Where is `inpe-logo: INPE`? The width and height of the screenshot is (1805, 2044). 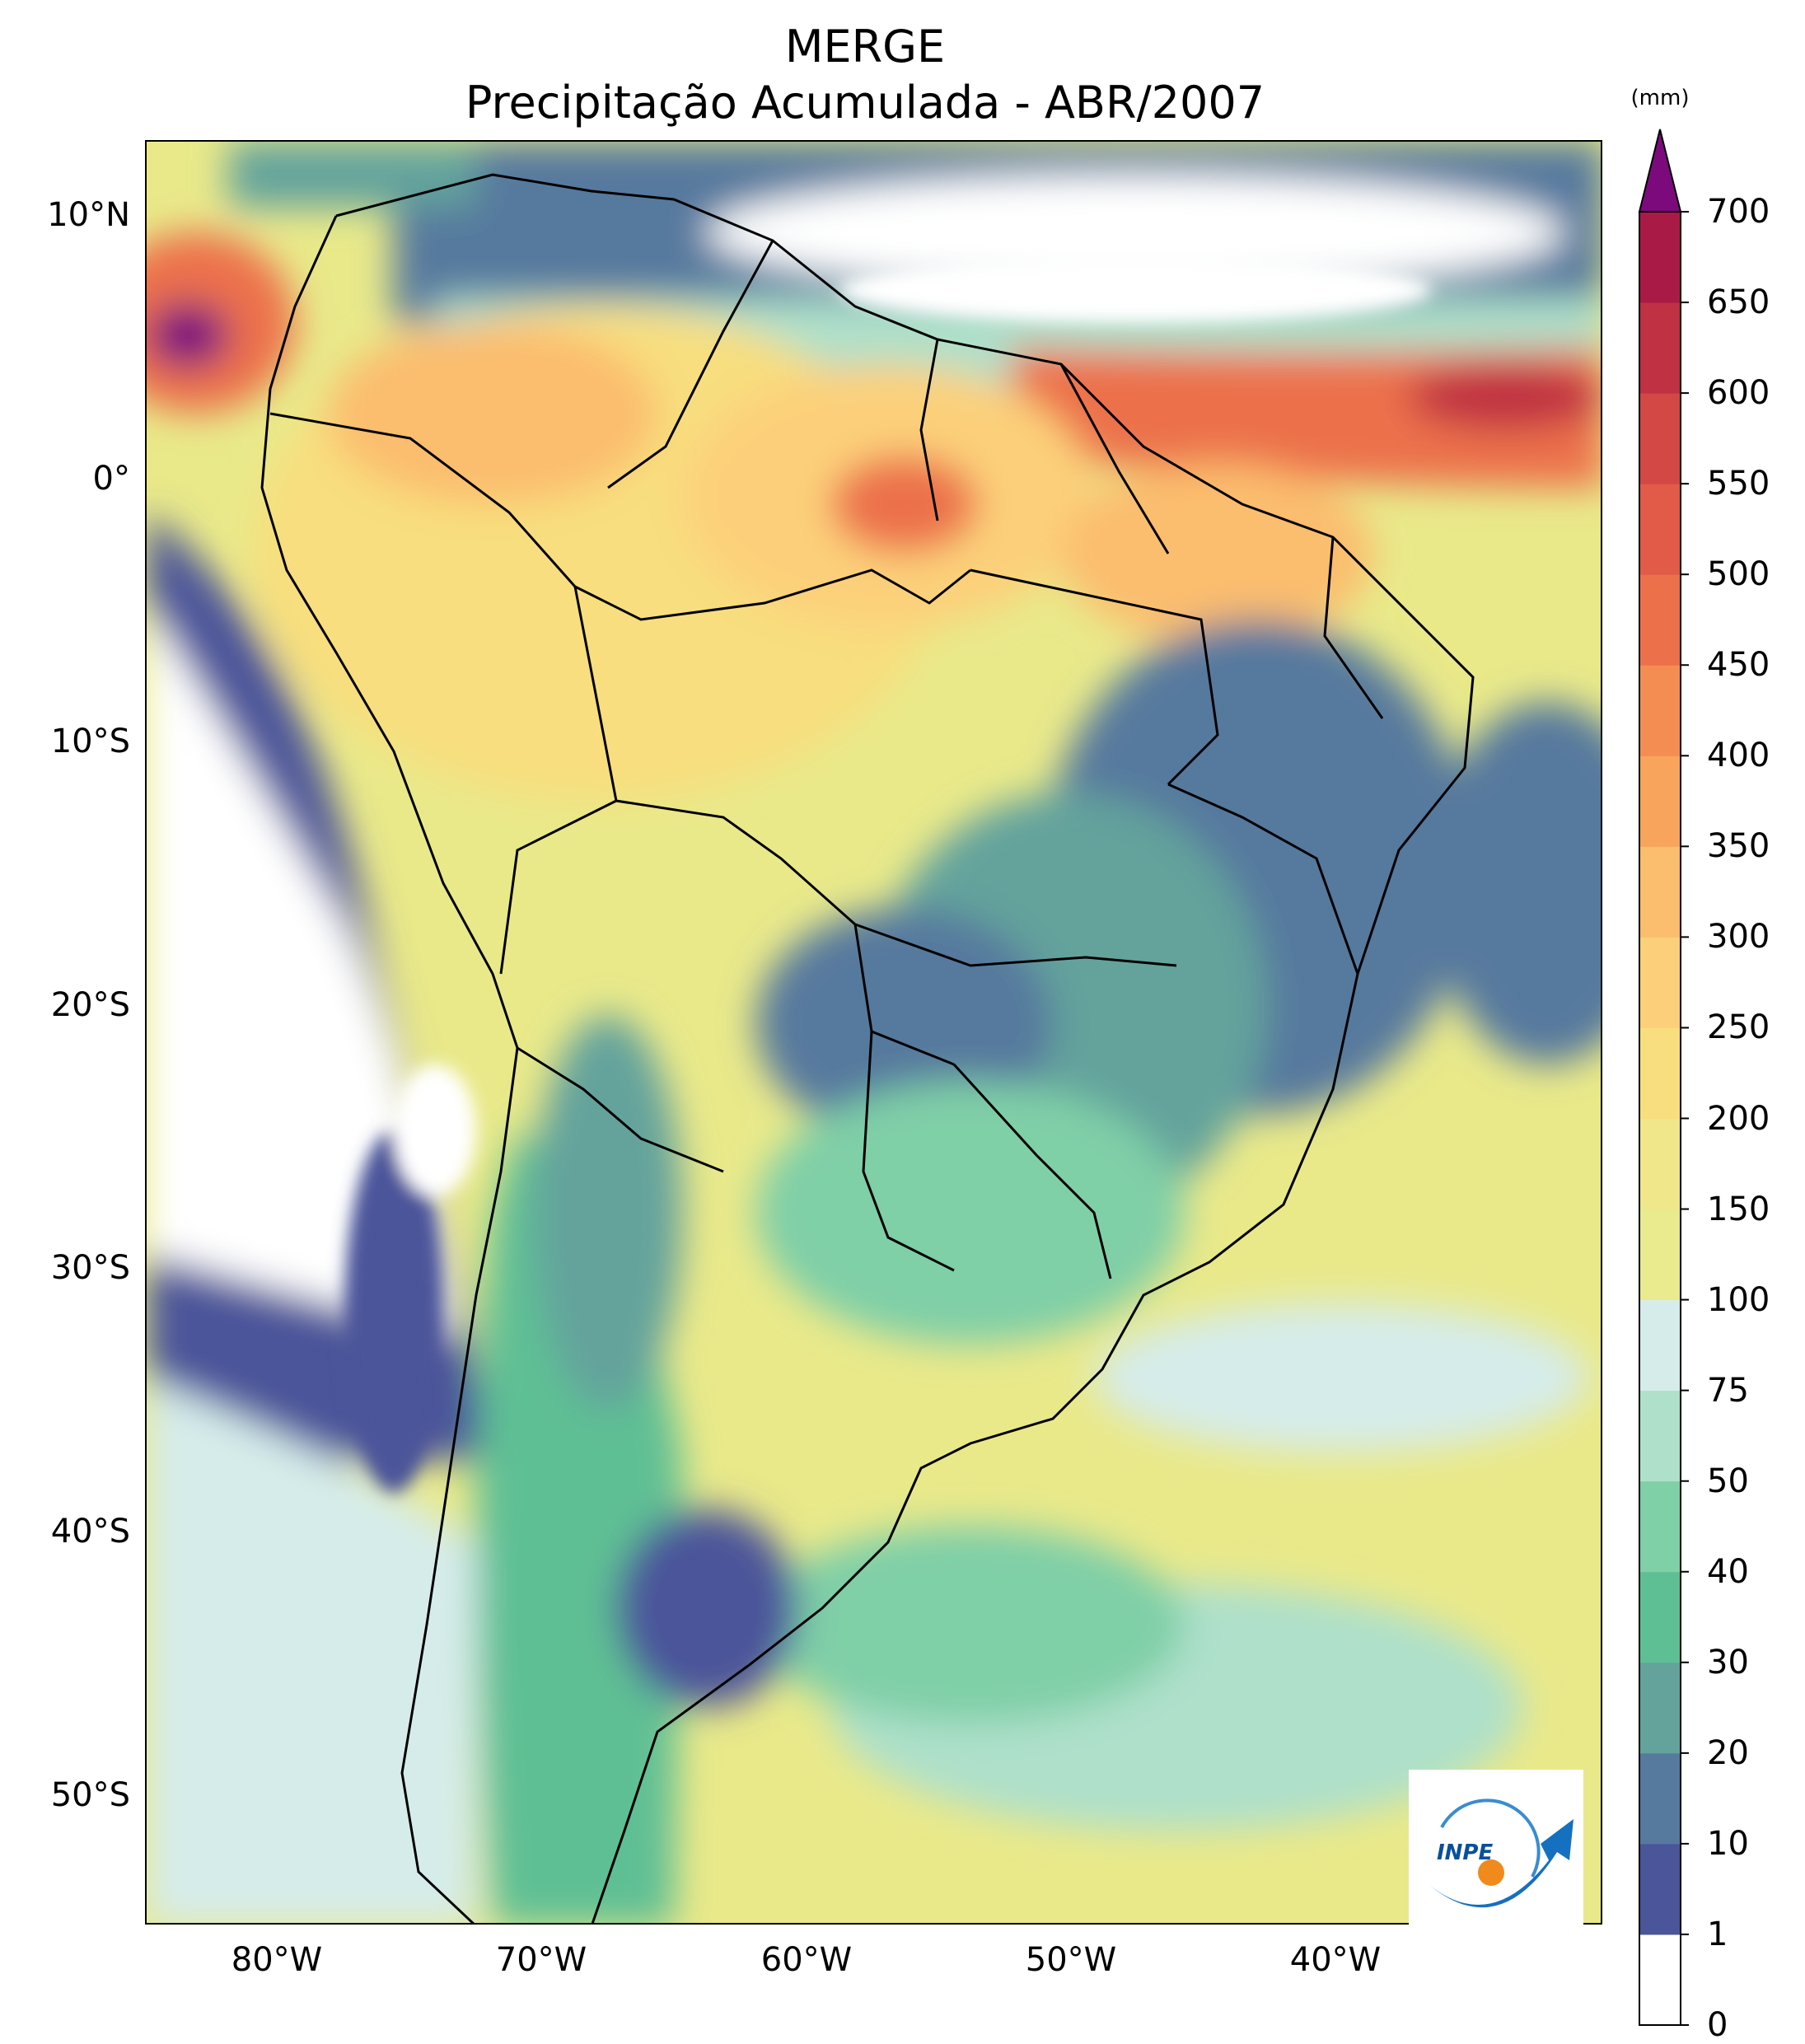 inpe-logo: INPE is located at coordinates (1496, 1856).